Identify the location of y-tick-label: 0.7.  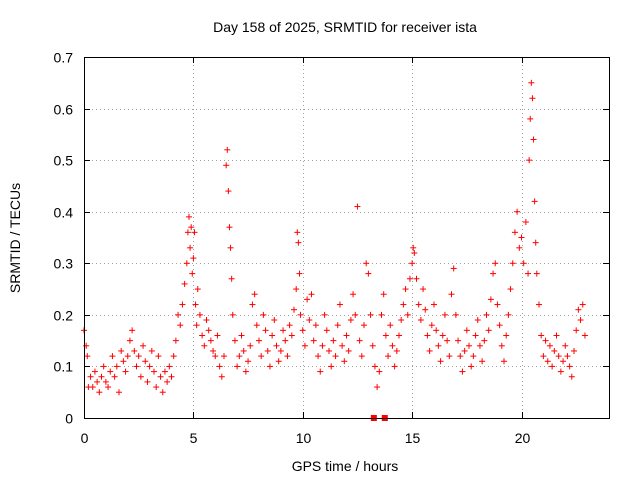
(64, 58).